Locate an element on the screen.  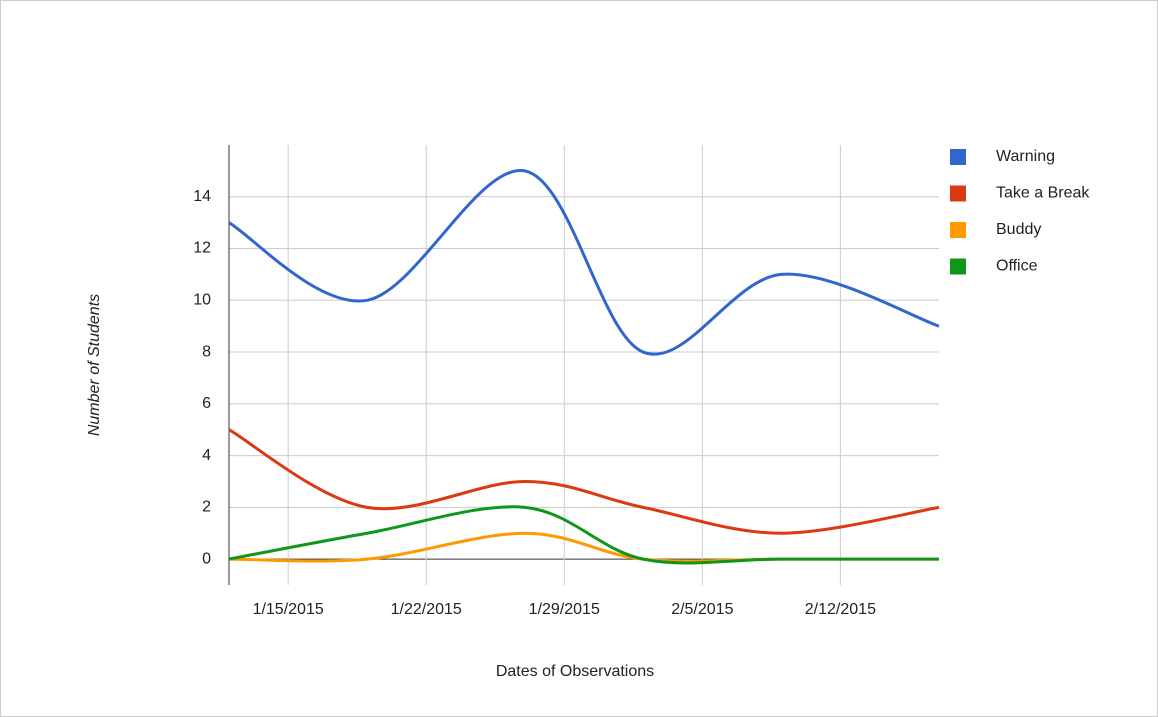
y-tick-label: 2 is located at coordinates (206, 507).